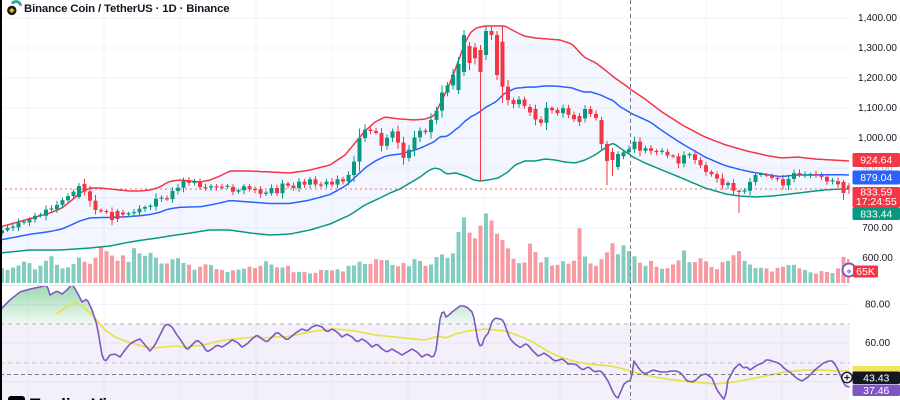  I want to click on svg-text: 37.46, so click(876, 391).